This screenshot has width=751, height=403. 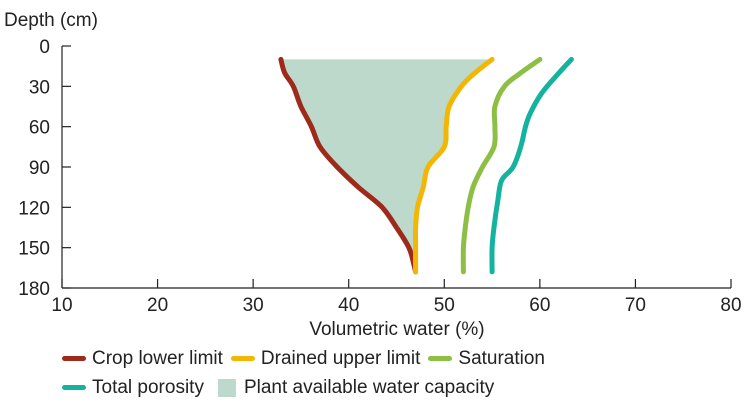 What do you see at coordinates (51, 20) in the screenshot?
I see `y-axis-title: Depth (cm)` at bounding box center [51, 20].